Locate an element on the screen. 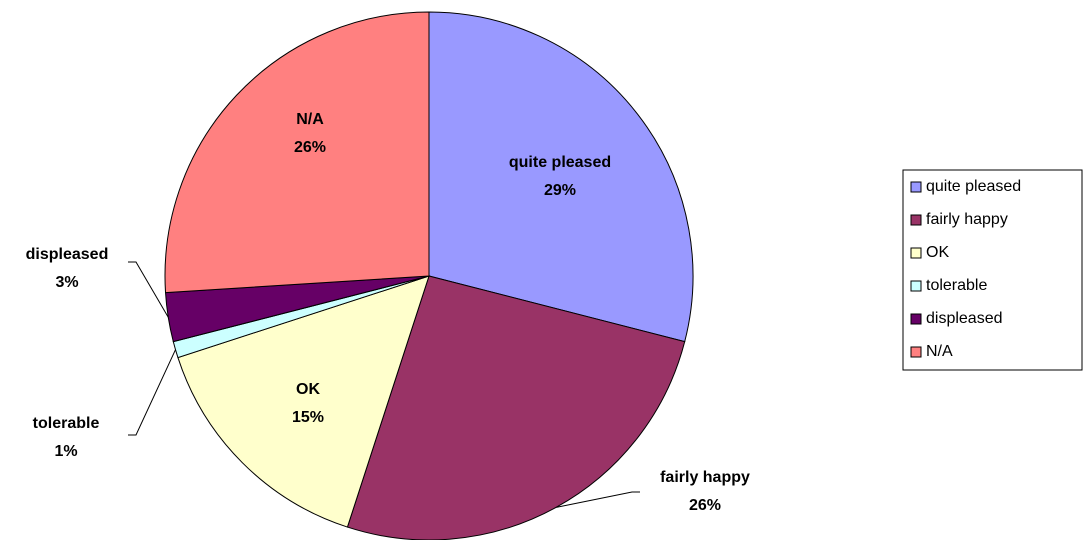  data-label-name: displeased is located at coordinates (67, 254).